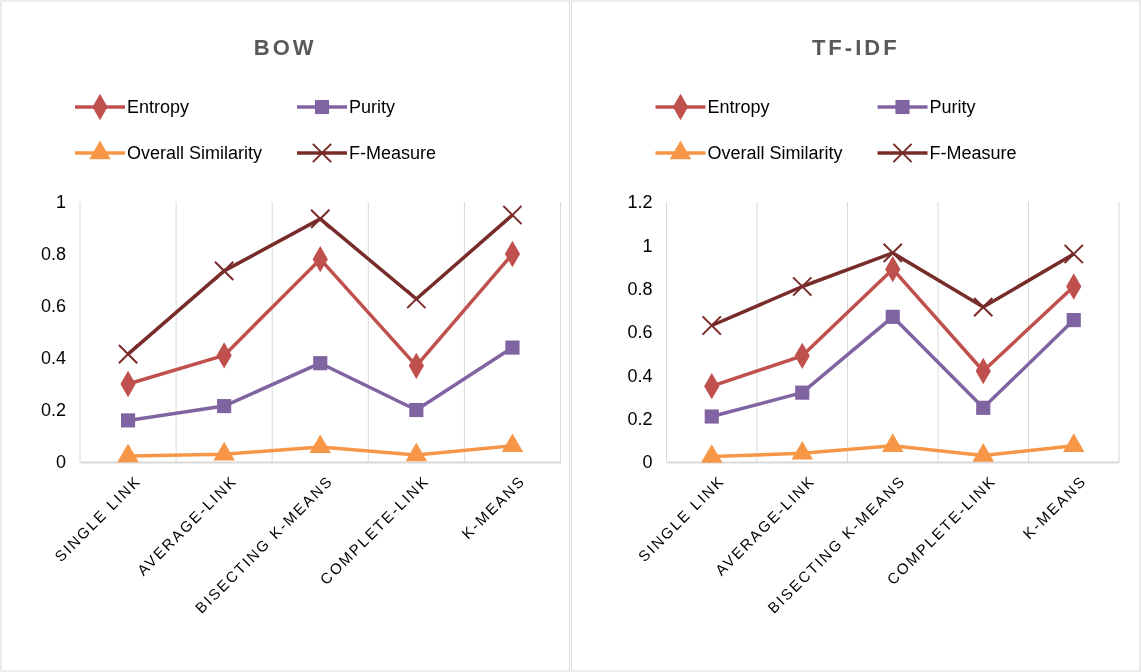  Describe the element at coordinates (285, 47) in the screenshot. I see `chart-title: BOW` at that location.